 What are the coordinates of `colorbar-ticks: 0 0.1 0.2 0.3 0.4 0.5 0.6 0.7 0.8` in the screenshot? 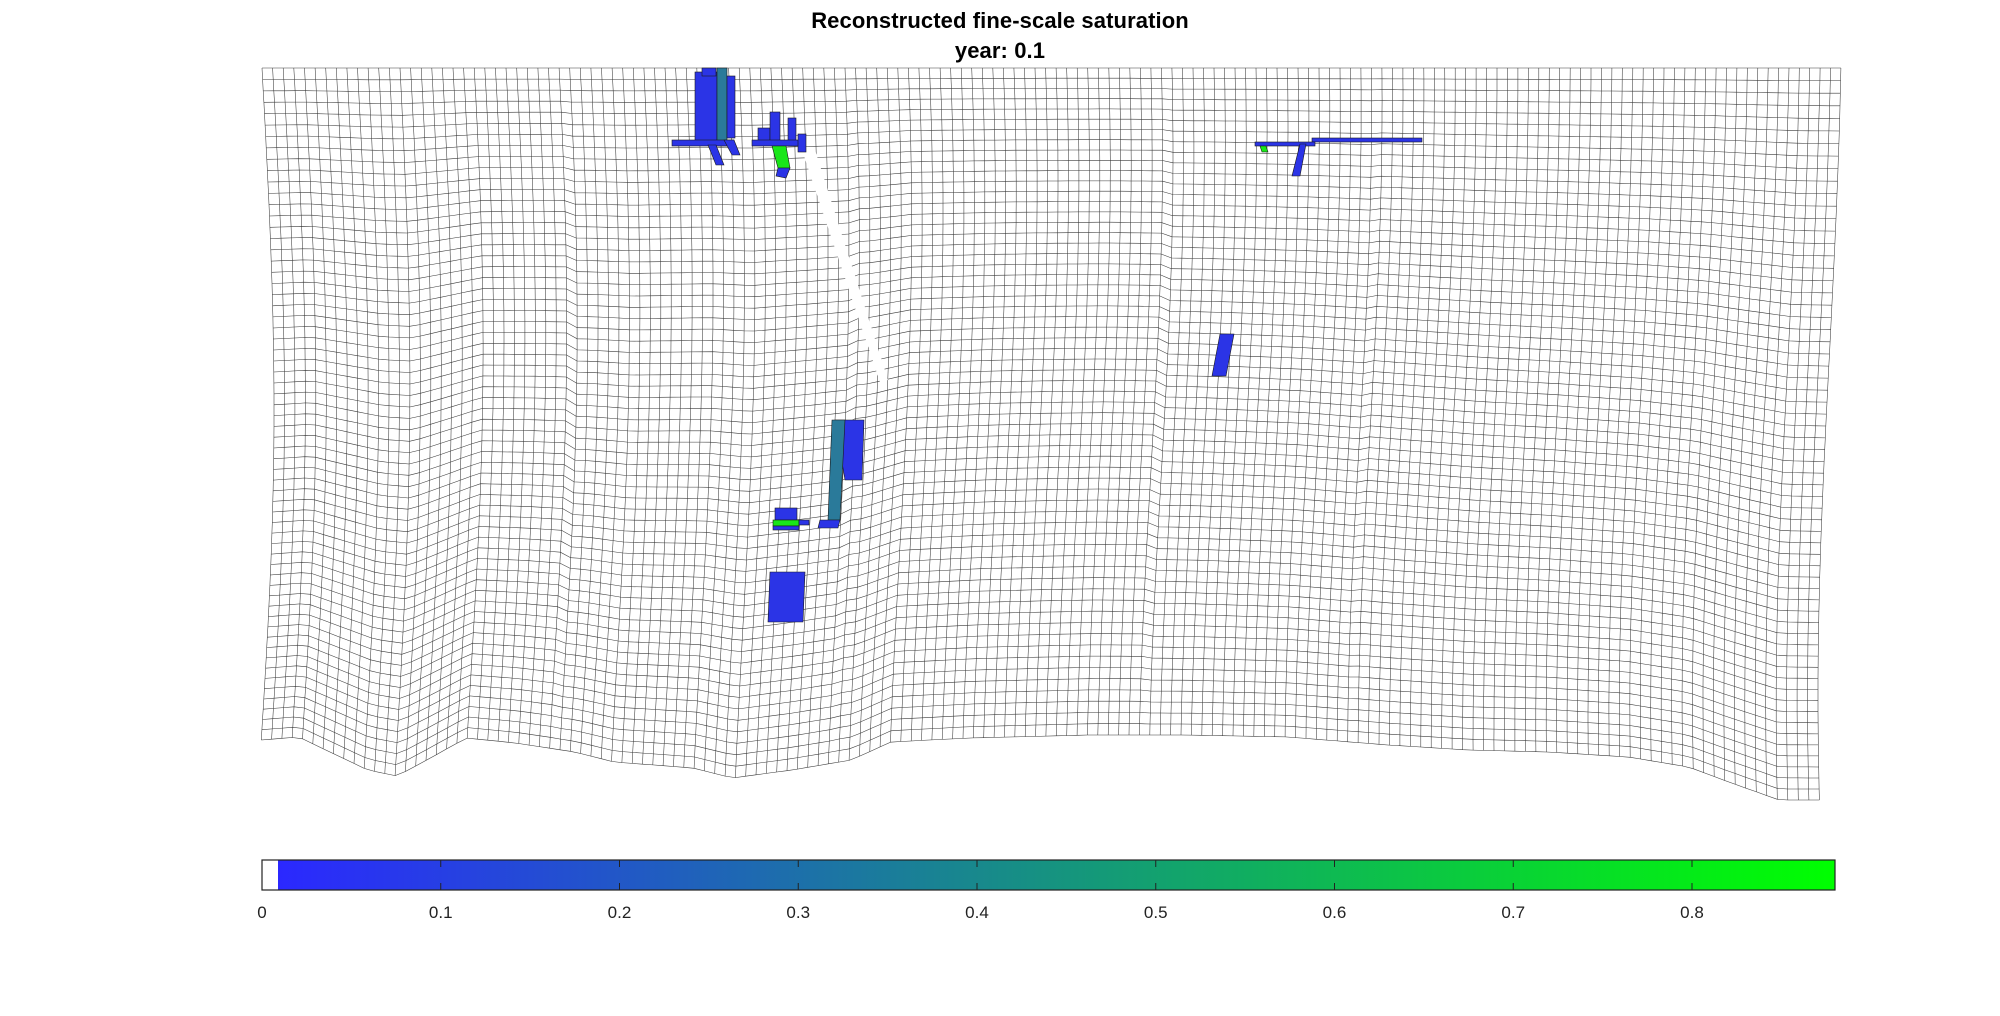 It's located at (980, 891).